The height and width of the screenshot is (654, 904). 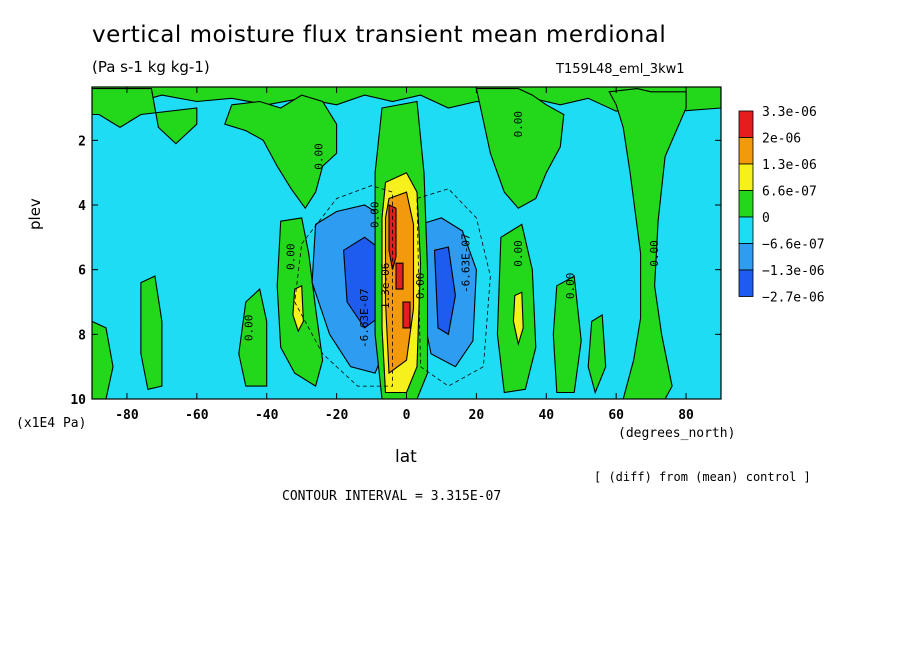 What do you see at coordinates (793, 298) in the screenshot?
I see `legend-label-7: −2.7e-06` at bounding box center [793, 298].